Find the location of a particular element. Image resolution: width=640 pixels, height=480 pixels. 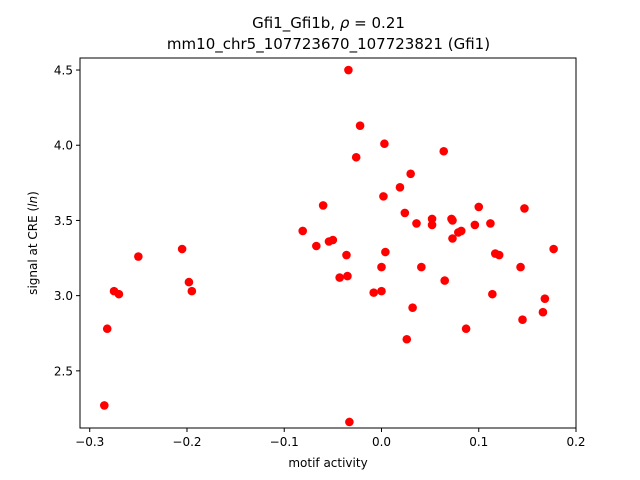

chart-title-prefix: Gfi1_Gfi1b, is located at coordinates (296, 23).